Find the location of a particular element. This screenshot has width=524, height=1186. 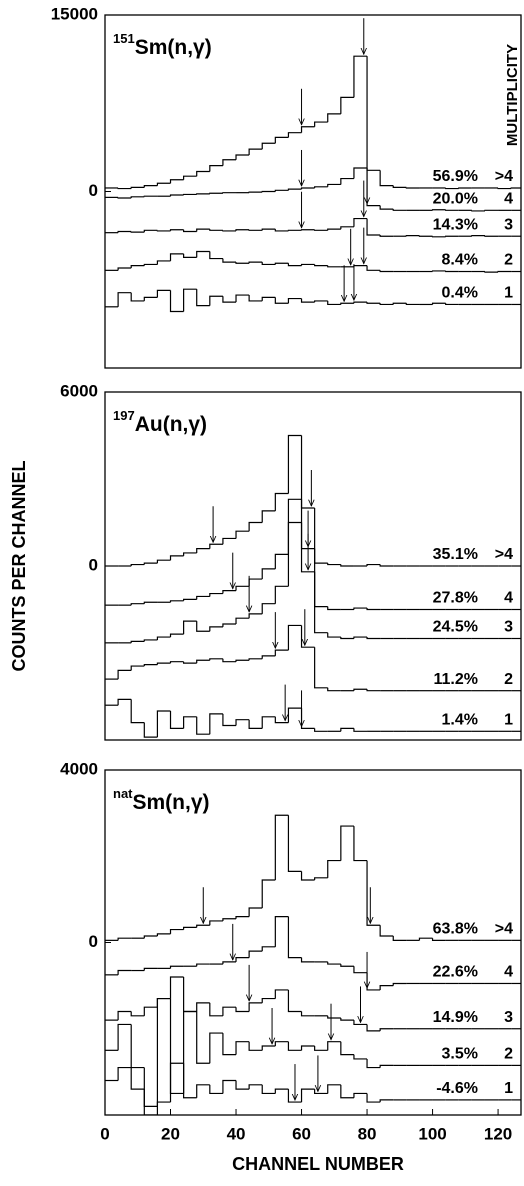

multiplicity-label: 2 is located at coordinates (508, 1054).